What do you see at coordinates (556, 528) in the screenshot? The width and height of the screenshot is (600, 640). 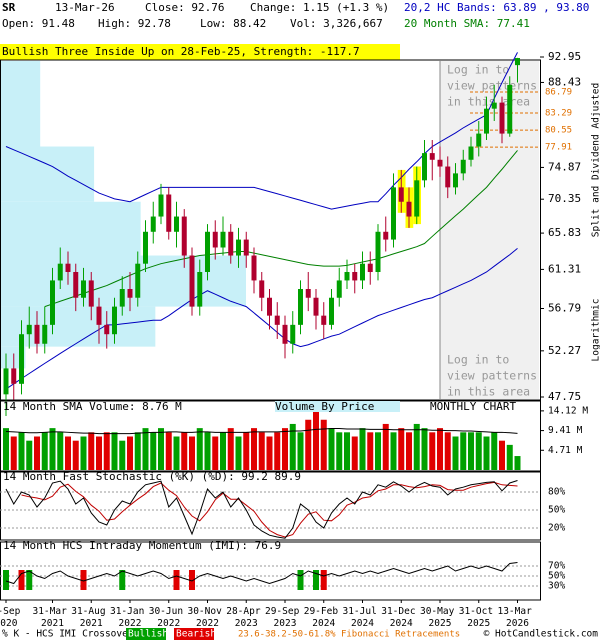 I see `y-tick-label: 20%` at bounding box center [556, 528].